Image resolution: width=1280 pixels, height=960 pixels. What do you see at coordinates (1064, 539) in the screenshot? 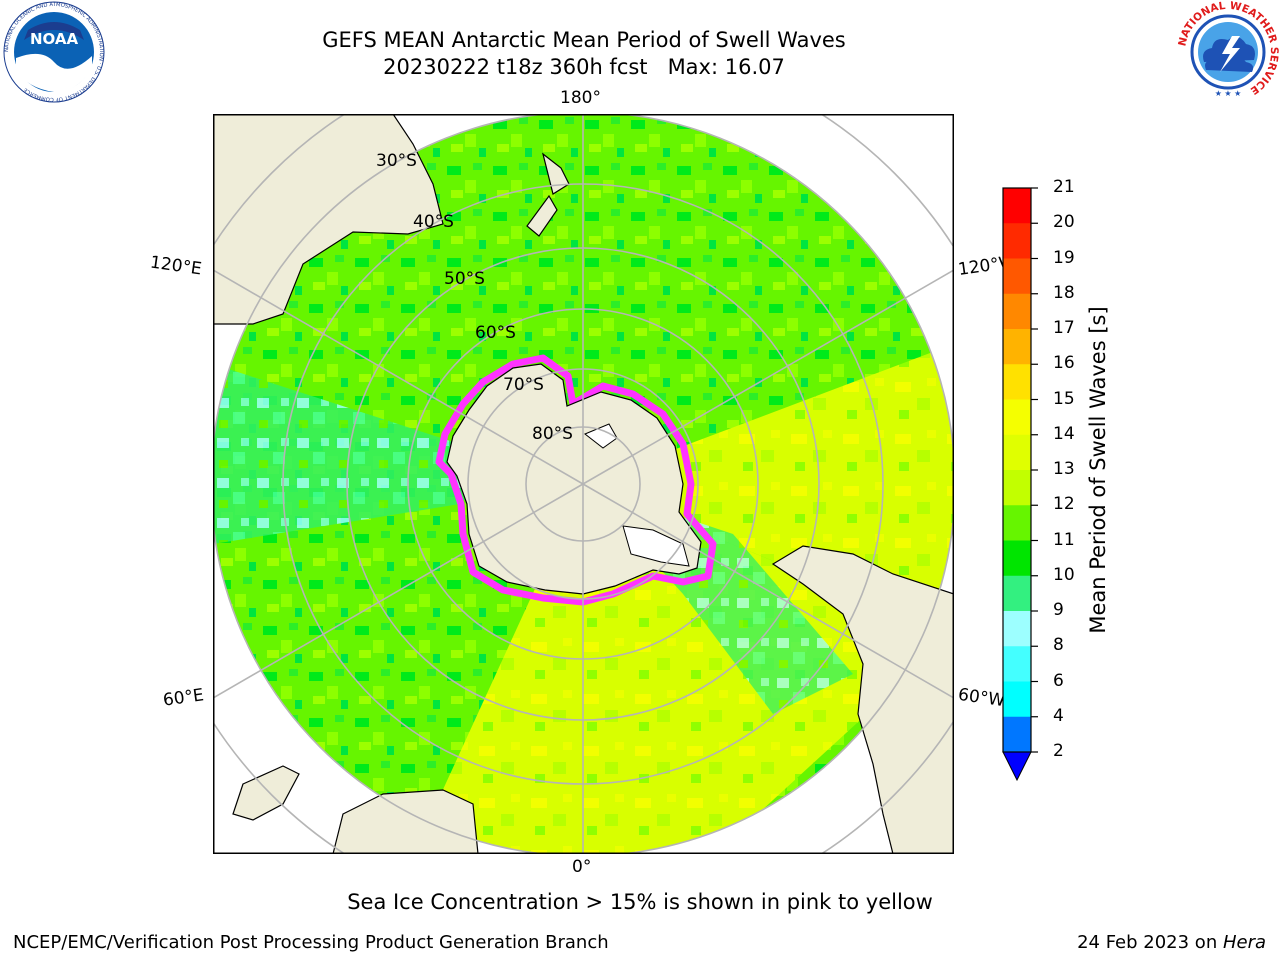
I see `colorbar-tick-label: 11` at bounding box center [1064, 539].